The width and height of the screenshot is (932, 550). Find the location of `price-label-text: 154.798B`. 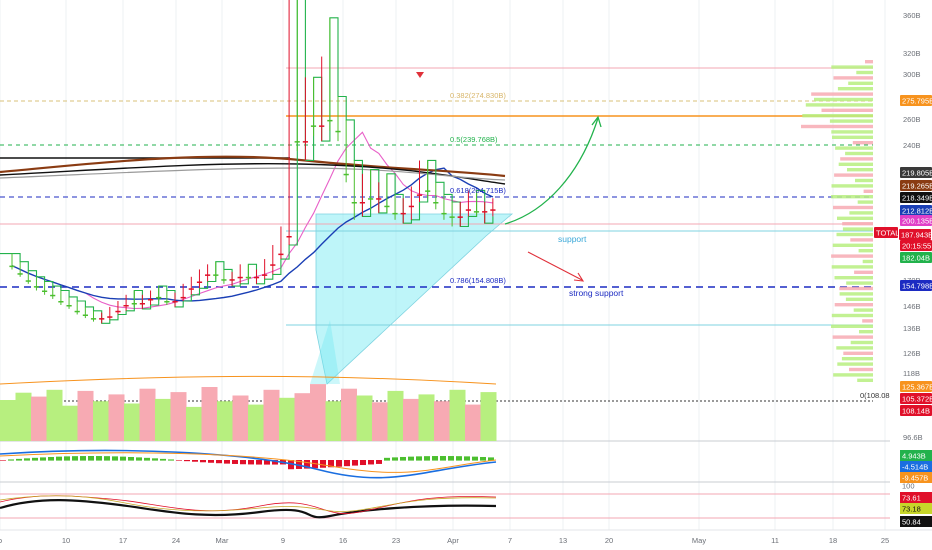

price-label-text: 154.798B is located at coordinates (917, 286).